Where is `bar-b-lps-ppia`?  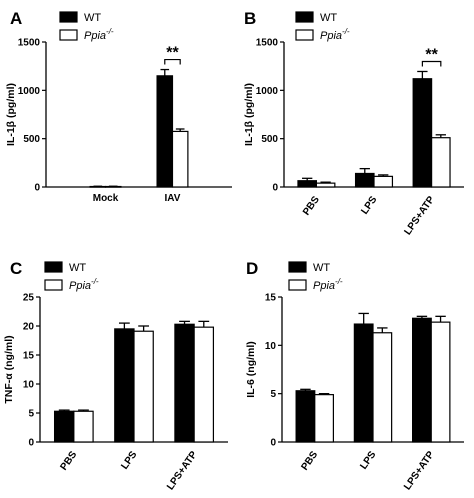 bar-b-lps-ppia is located at coordinates (383, 181).